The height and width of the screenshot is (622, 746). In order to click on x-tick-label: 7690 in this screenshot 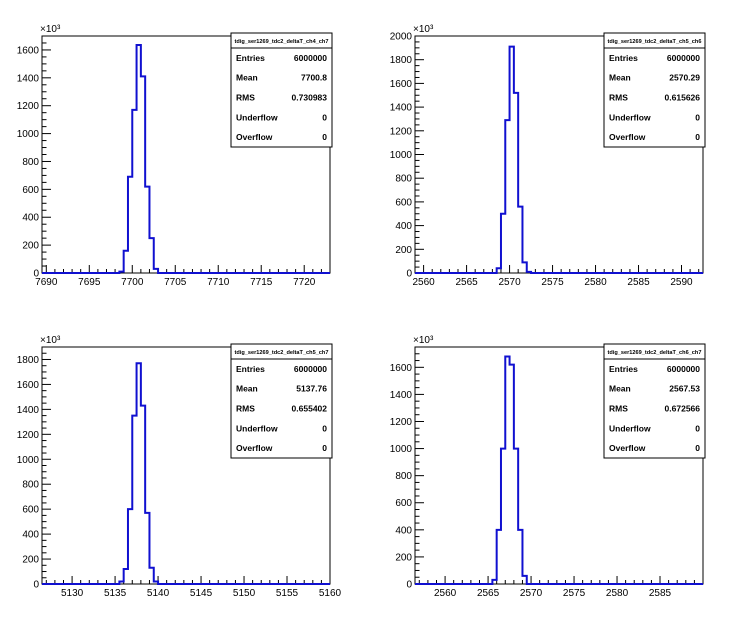, I will do `click(46, 282)`.